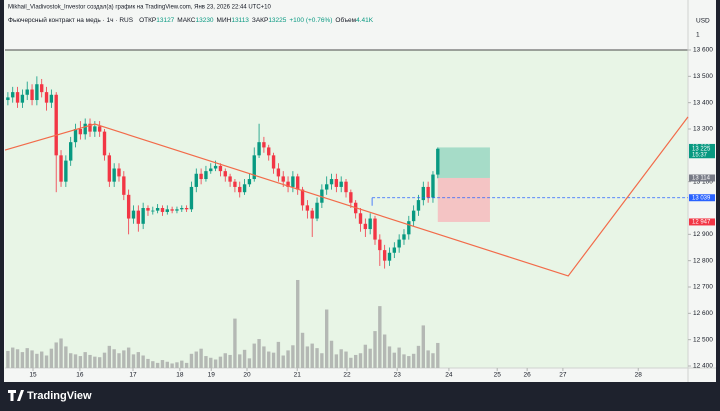  Describe the element at coordinates (71, 20) in the screenshot. I see `symbol: Фьючерсный контракт на медь · 1ч · RUS` at that location.